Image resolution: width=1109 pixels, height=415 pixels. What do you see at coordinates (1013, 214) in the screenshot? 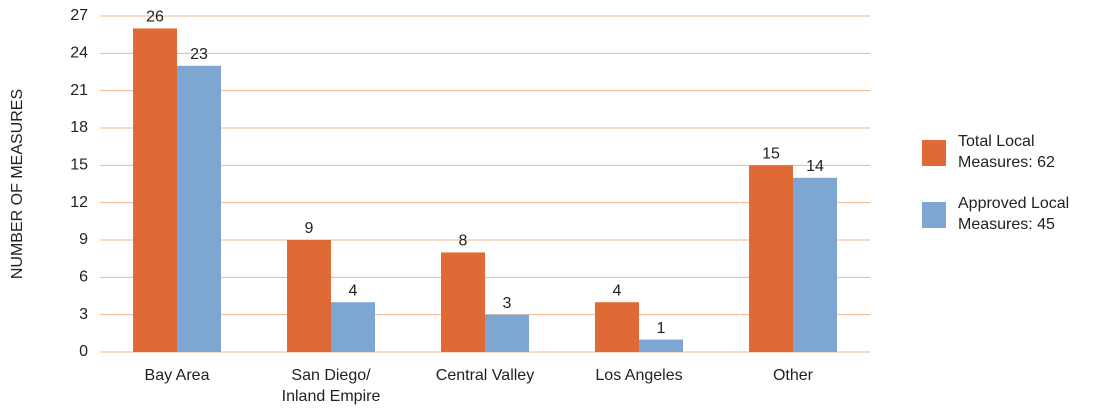
I see `legend-label: Approved Local Measures: 45` at bounding box center [1013, 214].